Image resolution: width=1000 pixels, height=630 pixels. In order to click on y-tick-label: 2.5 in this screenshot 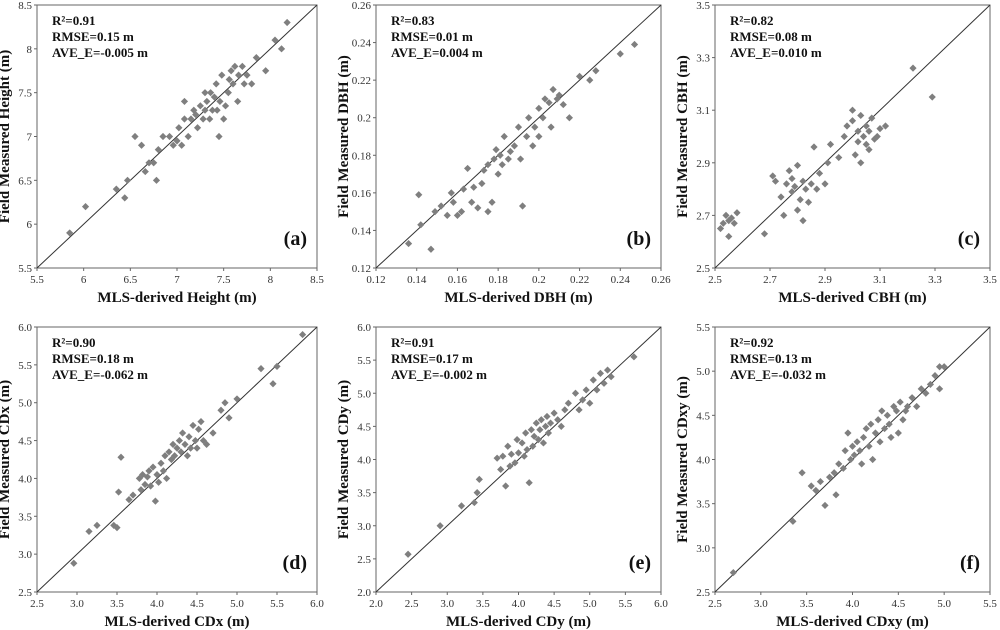, I will do `click(703, 593)`.